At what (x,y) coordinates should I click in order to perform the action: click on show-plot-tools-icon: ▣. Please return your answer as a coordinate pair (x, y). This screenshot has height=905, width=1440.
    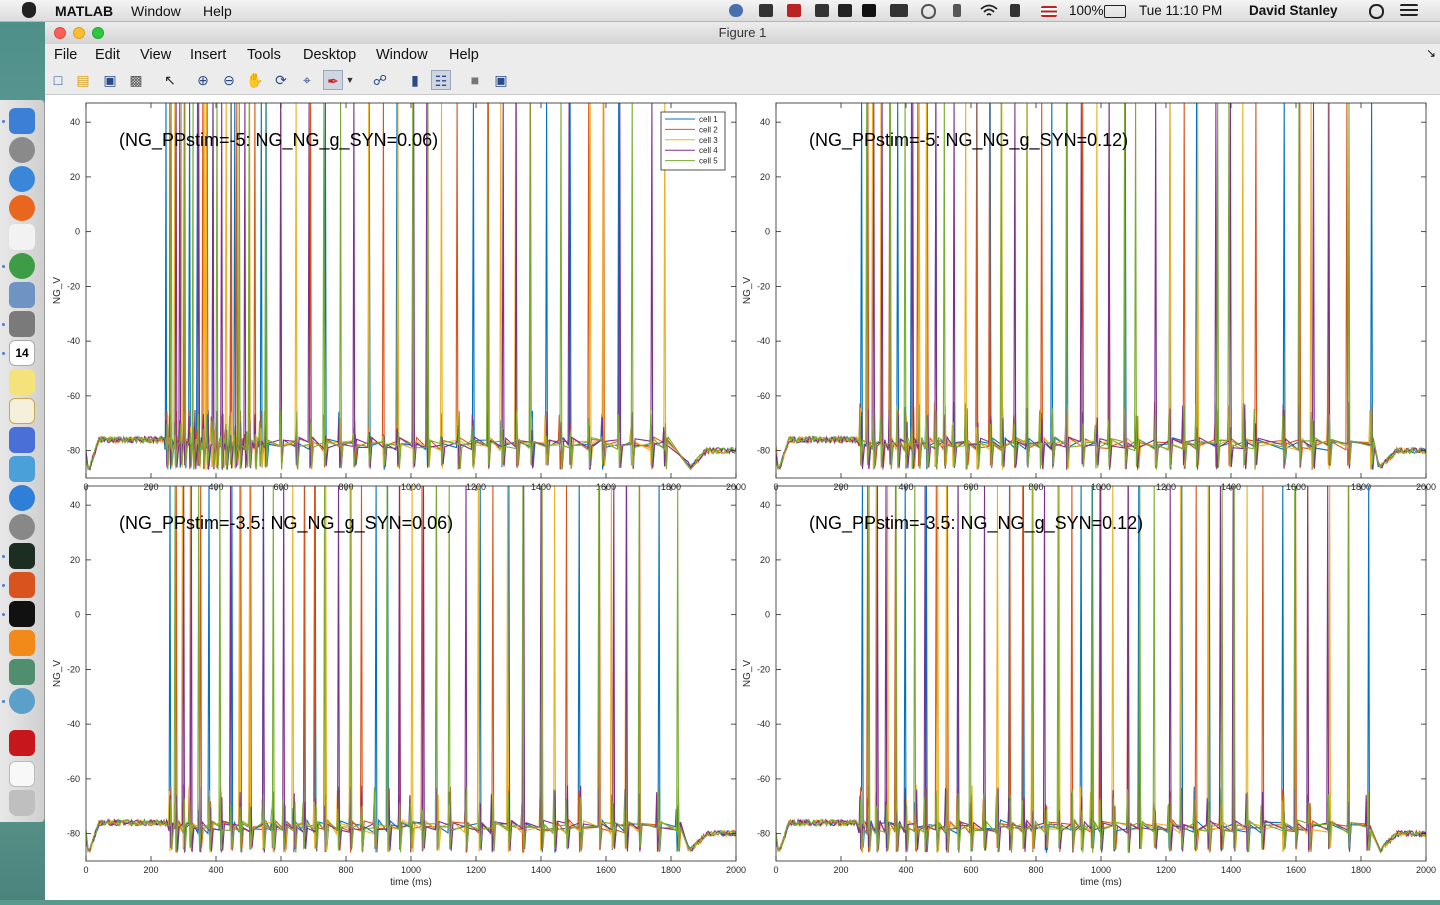
    Looking at the image, I should click on (501, 80).